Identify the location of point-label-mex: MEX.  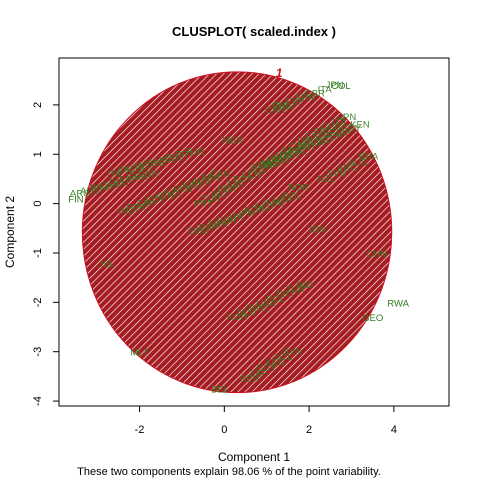
(233, 140).